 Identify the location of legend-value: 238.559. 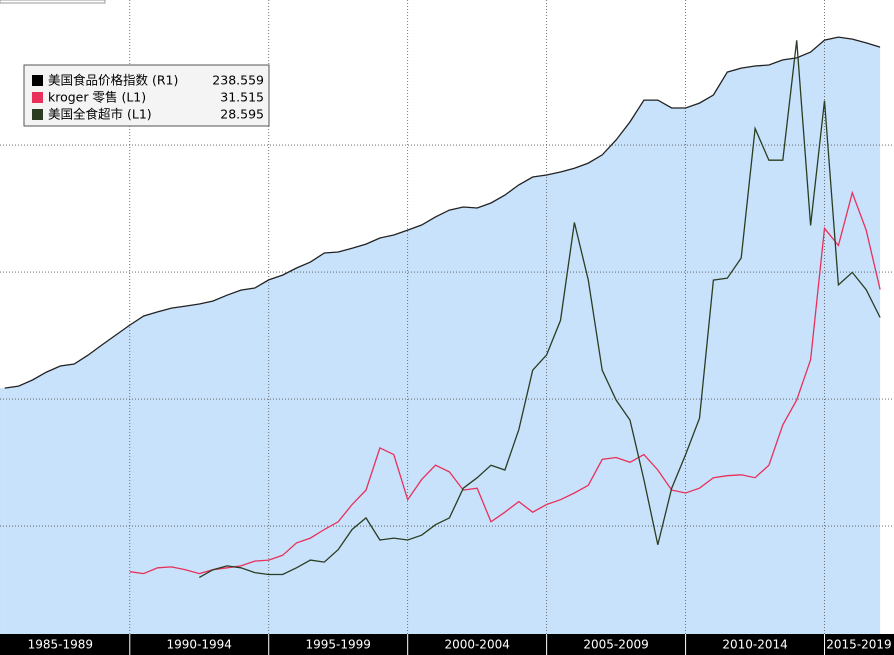
(238, 80).